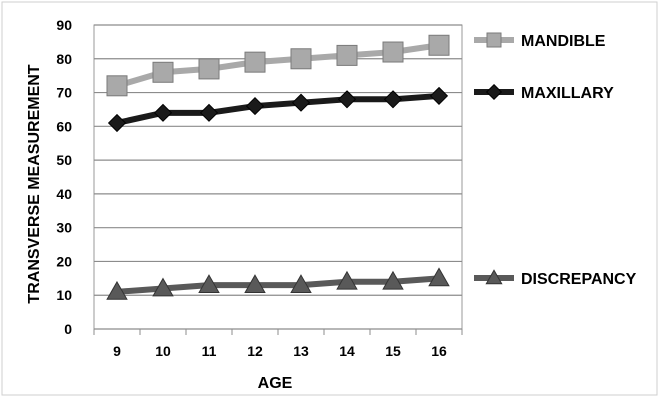 Image resolution: width=659 pixels, height=397 pixels. What do you see at coordinates (64, 194) in the screenshot?
I see `y-tick-label: 40` at bounding box center [64, 194].